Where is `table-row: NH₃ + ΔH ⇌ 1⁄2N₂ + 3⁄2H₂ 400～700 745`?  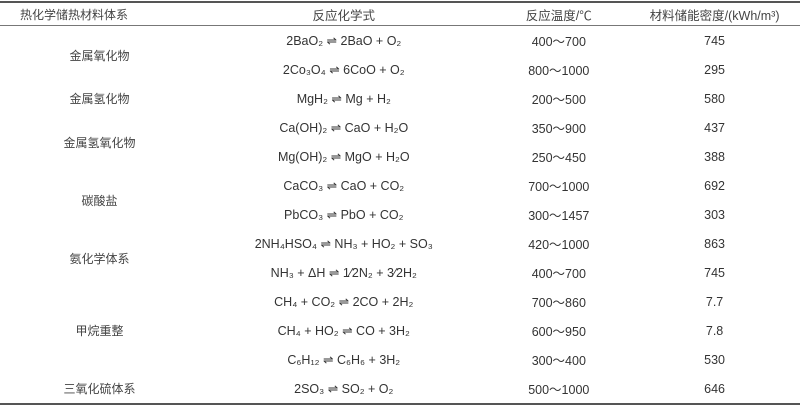
table-row: NH₃ + ΔH ⇌ 1⁄2N₂ + 3⁄2H₂ 400～700 745 is located at coordinates (400, 272).